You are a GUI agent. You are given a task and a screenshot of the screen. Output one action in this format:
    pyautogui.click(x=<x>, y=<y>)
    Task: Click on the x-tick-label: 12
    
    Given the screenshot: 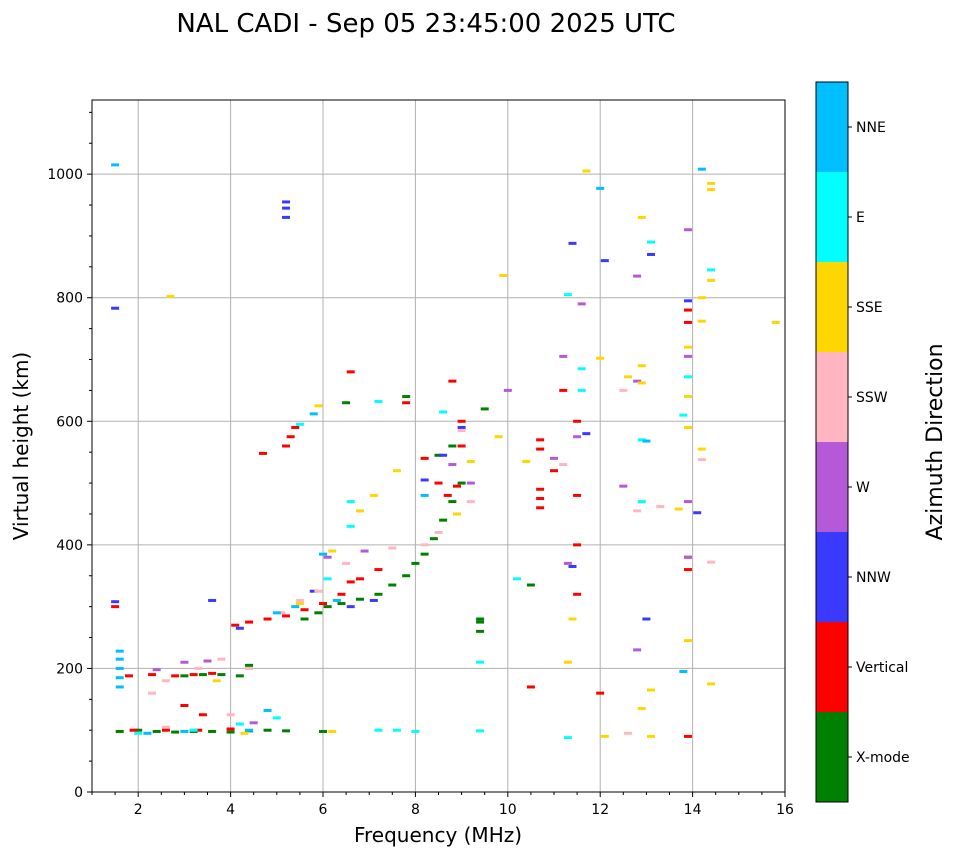 What is the action you would take?
    pyautogui.click(x=600, y=810)
    